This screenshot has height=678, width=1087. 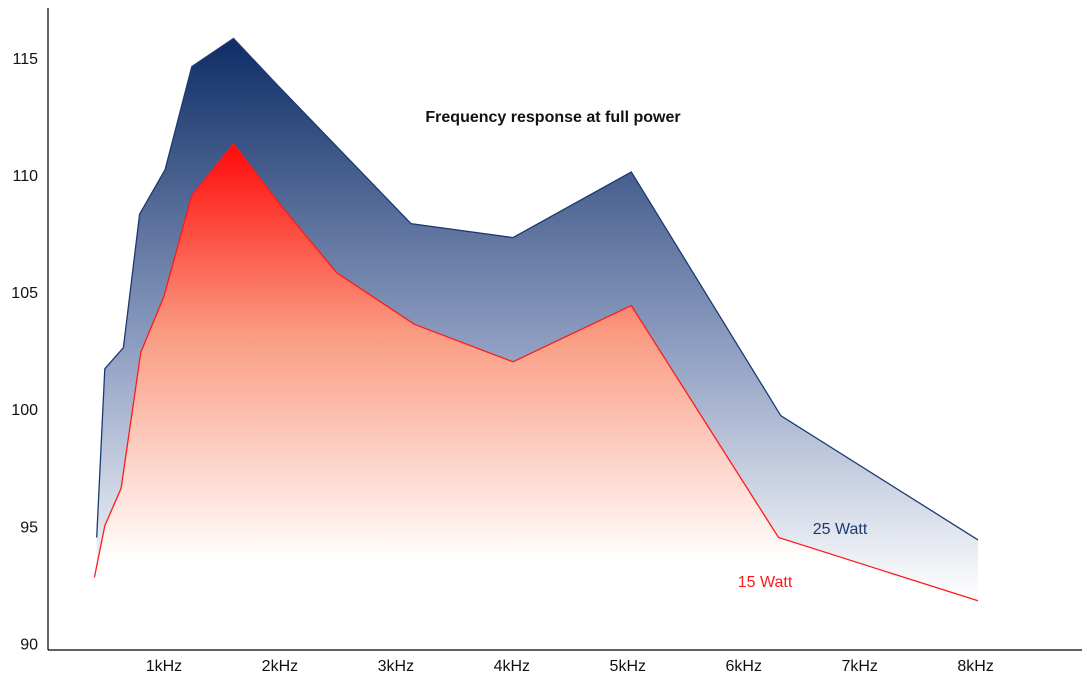 I want to click on y-tick-label: 100, so click(x=24, y=410).